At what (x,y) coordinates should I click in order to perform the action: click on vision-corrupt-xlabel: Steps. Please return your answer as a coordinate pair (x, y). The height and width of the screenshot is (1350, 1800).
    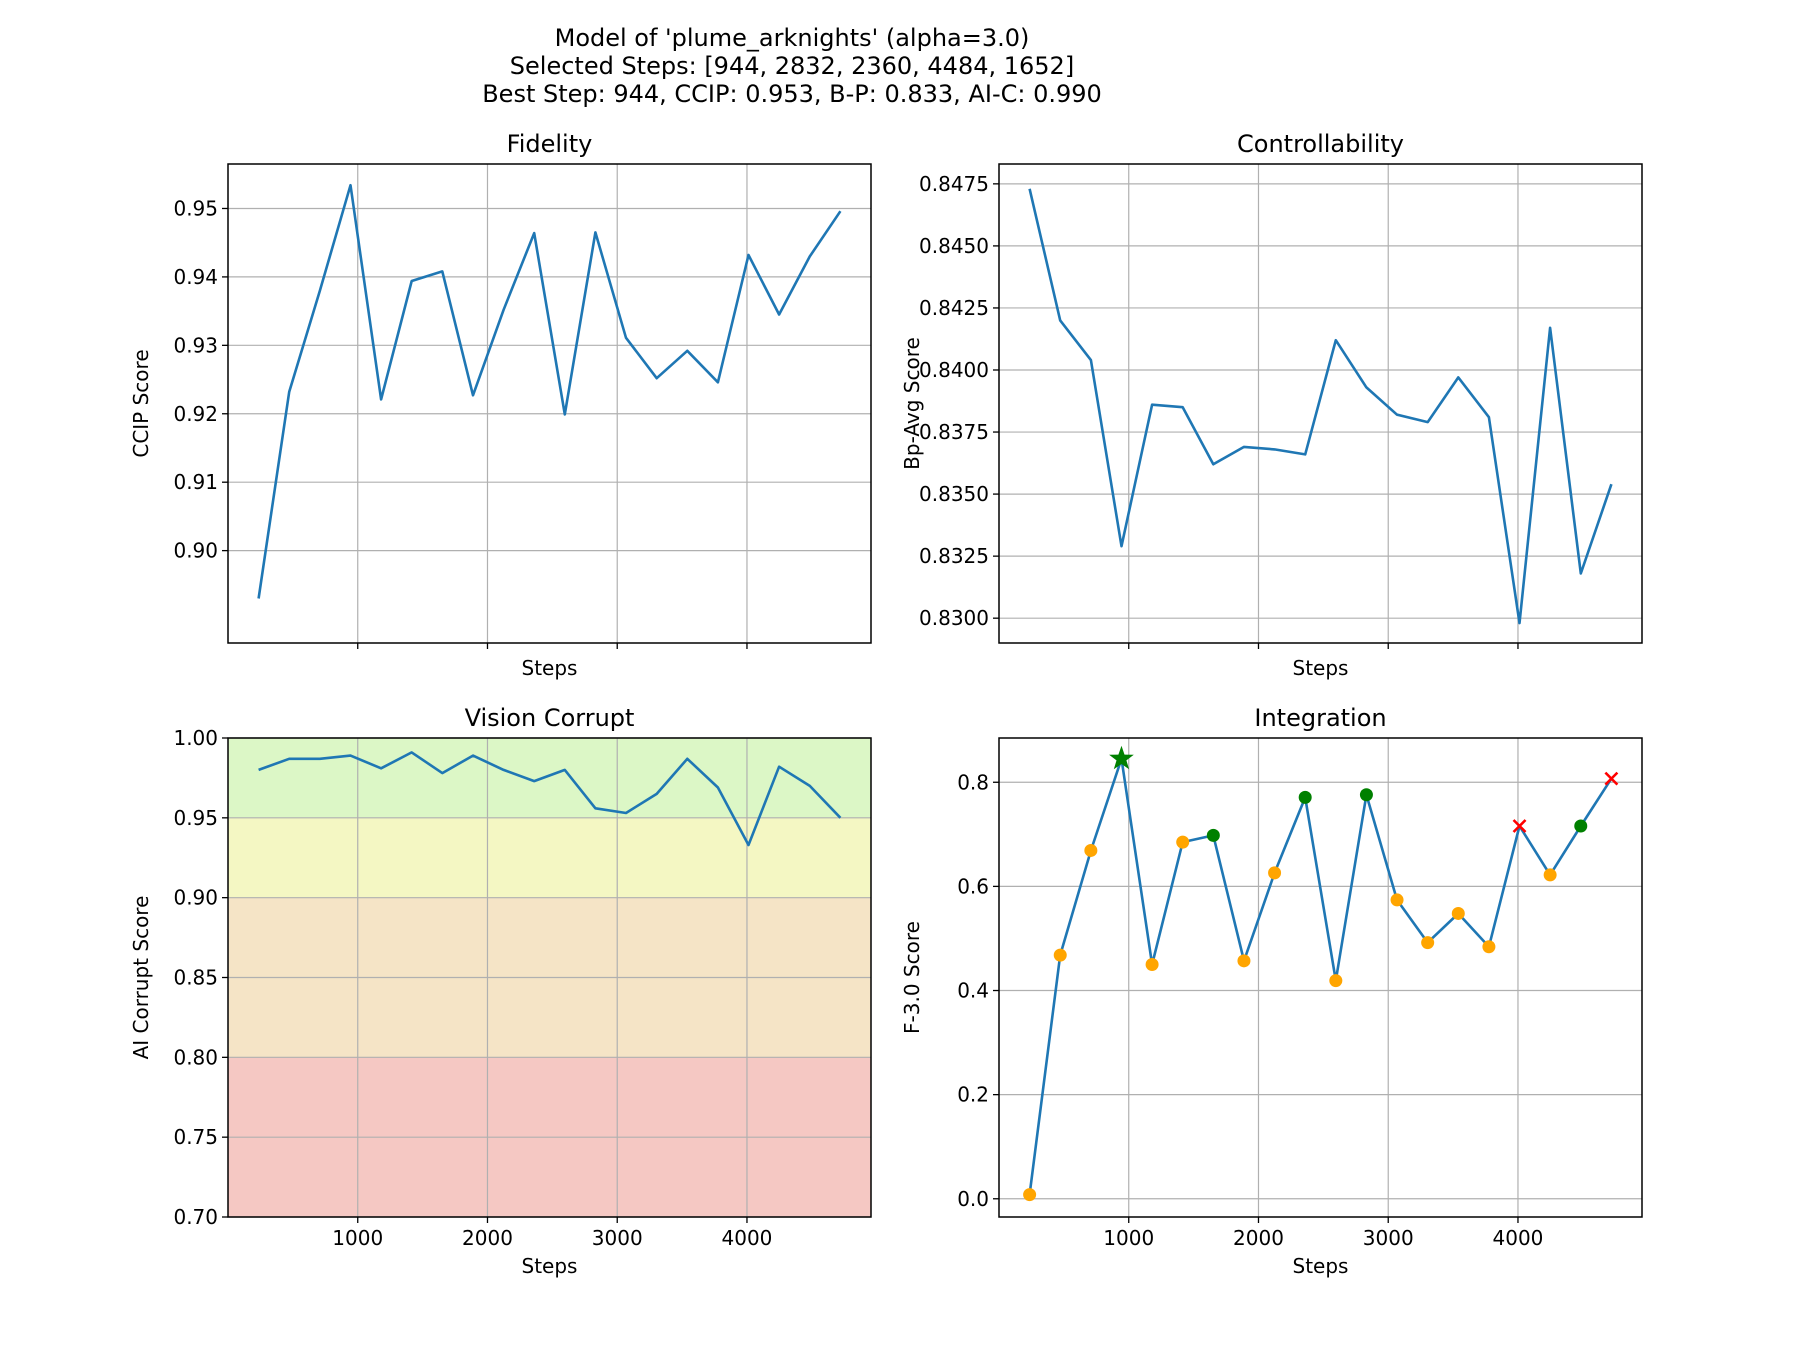
    Looking at the image, I should click on (550, 1266).